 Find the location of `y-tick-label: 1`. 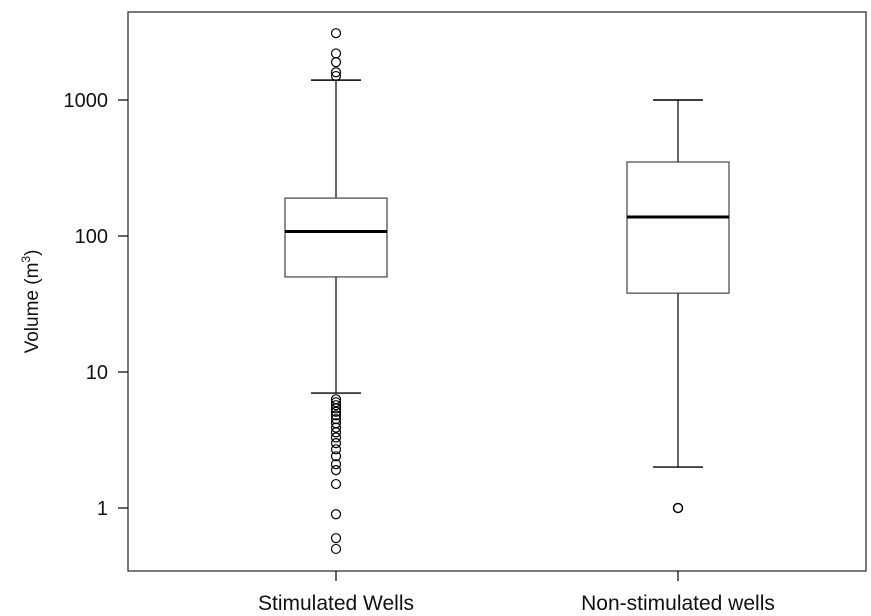

y-tick-label: 1 is located at coordinates (102, 509).